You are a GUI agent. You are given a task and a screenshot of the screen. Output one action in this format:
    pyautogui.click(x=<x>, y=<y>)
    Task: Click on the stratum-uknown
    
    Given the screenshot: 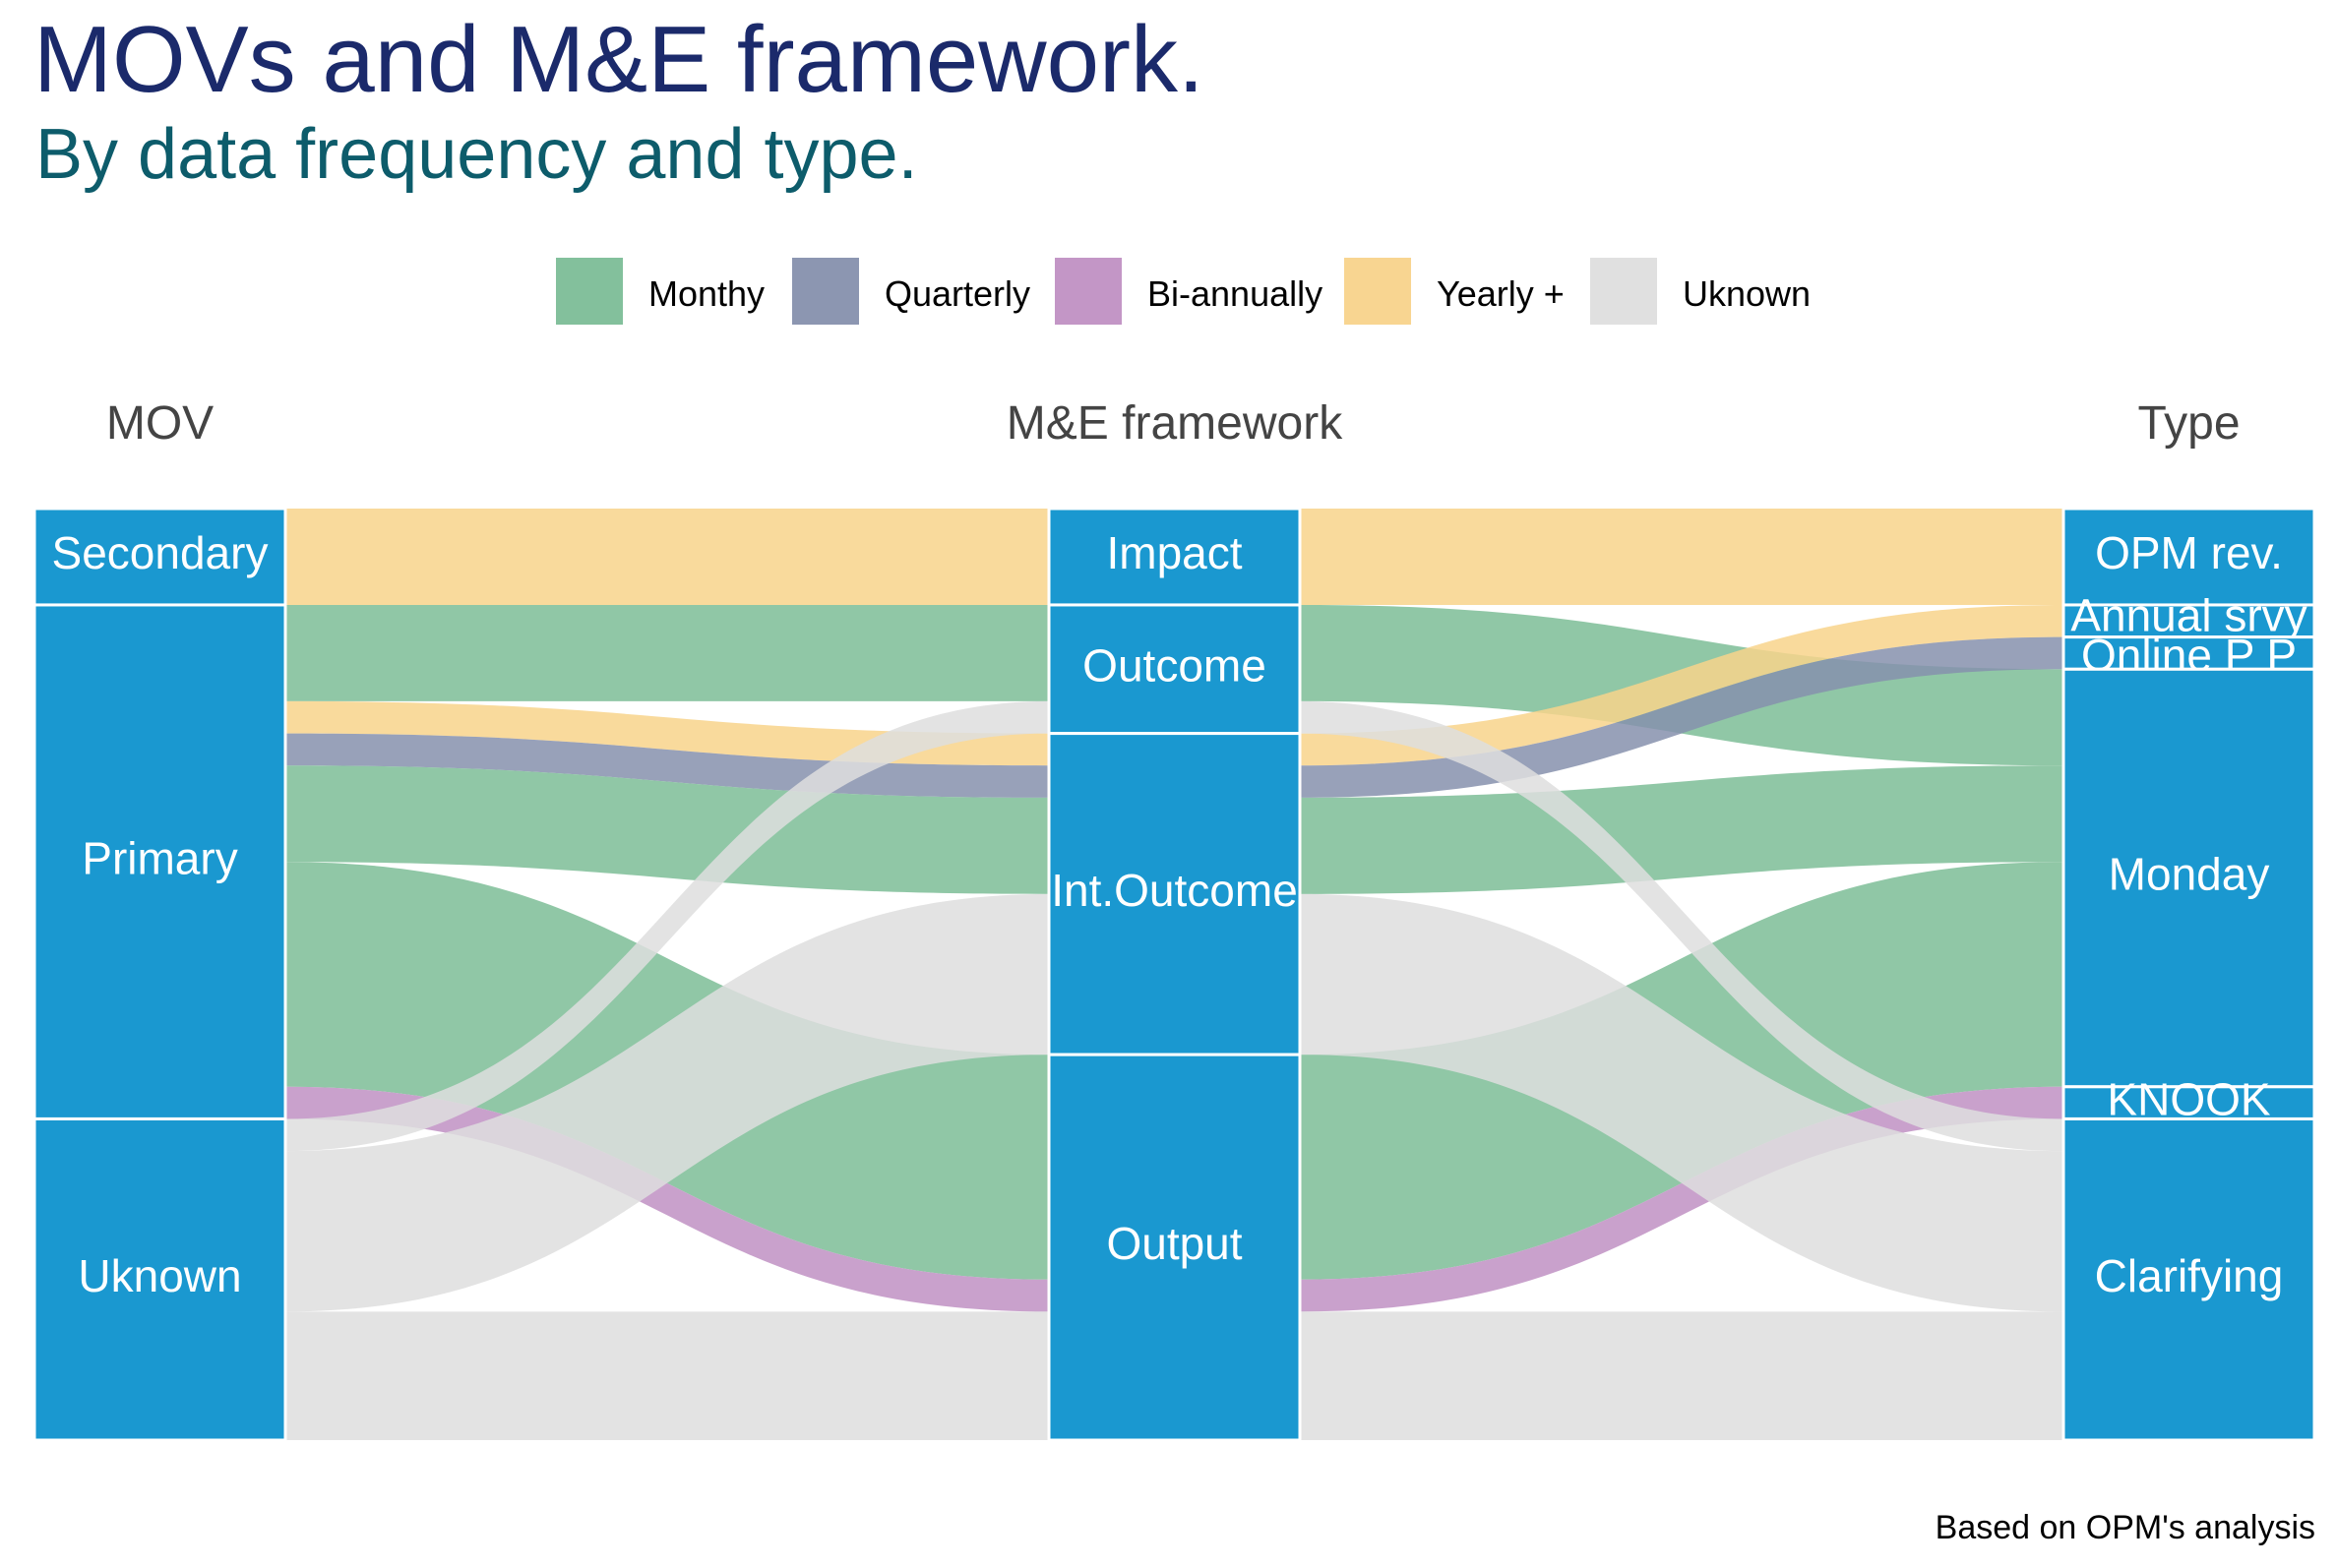 What is the action you would take?
    pyautogui.click(x=159, y=1279)
    